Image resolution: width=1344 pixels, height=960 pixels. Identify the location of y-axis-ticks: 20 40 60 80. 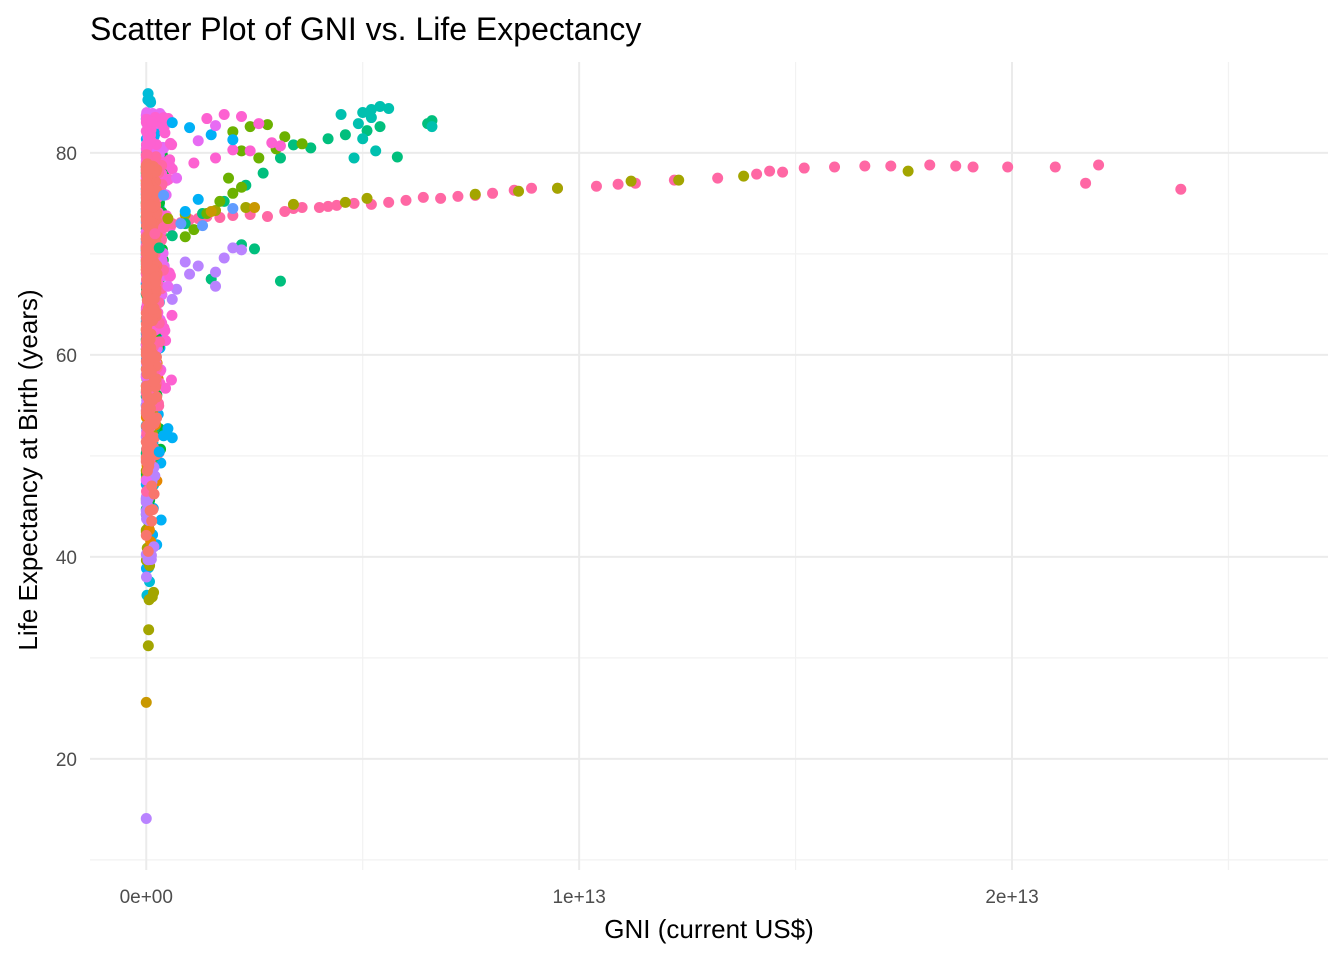
(66, 457).